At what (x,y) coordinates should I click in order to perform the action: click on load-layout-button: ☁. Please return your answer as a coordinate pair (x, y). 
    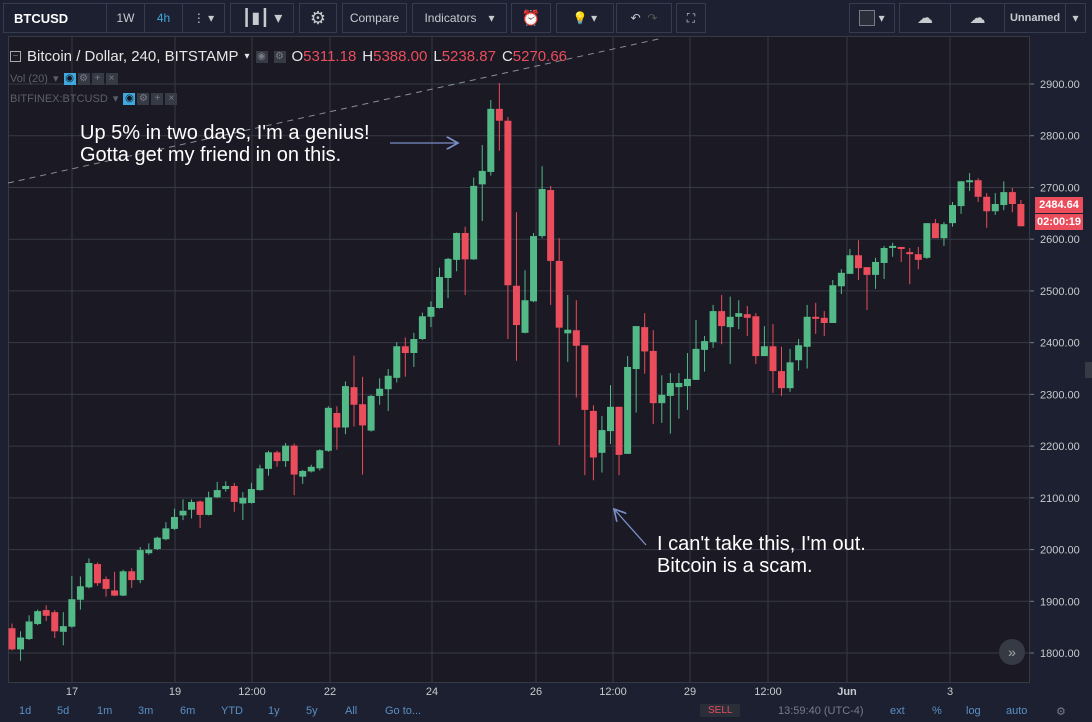
    Looking at the image, I should click on (925, 18).